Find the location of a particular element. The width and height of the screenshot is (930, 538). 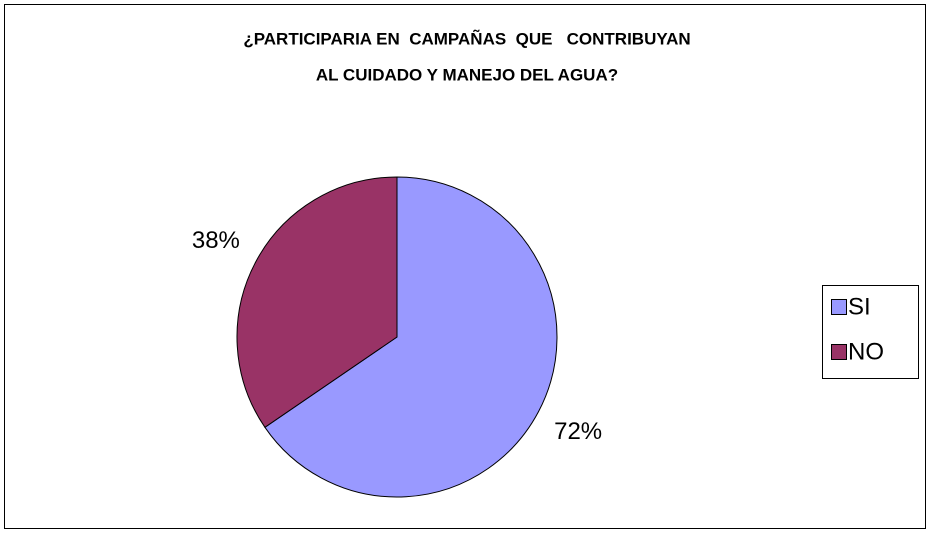

pie-slice is located at coordinates (317, 302).